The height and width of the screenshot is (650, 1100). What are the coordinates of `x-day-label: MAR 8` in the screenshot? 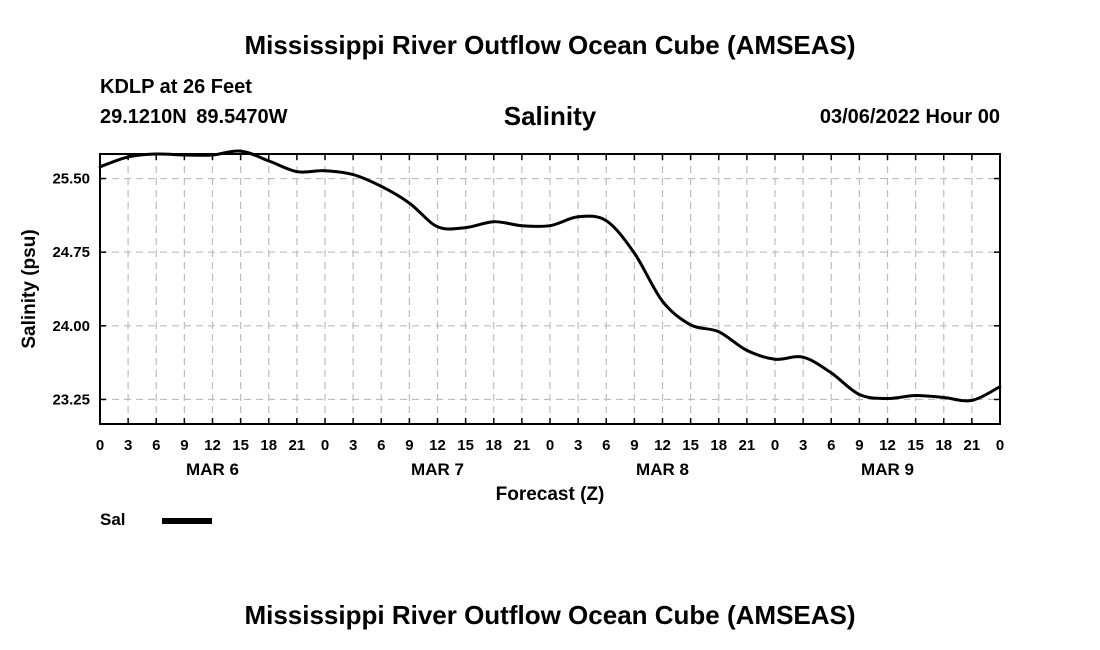 It's located at (662, 469).